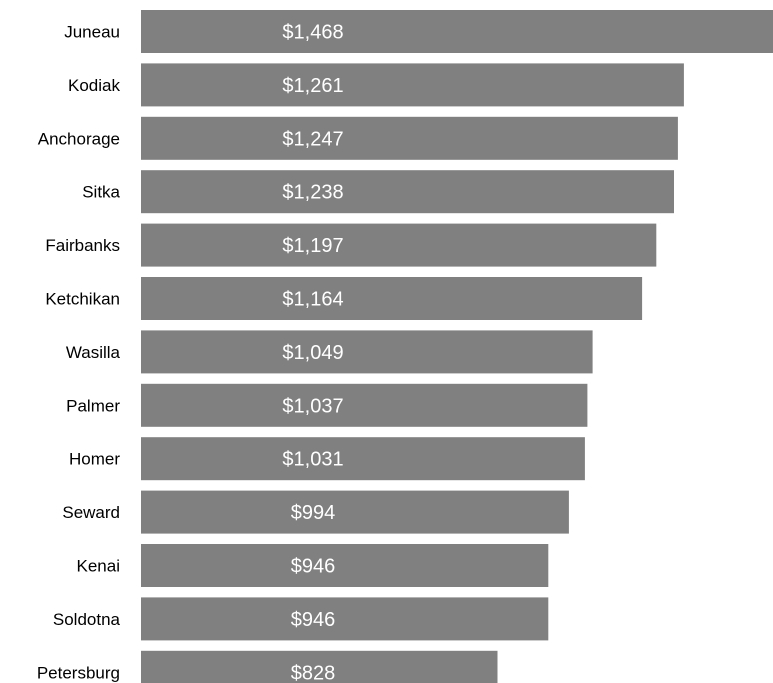 Image resolution: width=773 pixels, height=683 pixels. I want to click on bar-juneau, so click(457, 31).